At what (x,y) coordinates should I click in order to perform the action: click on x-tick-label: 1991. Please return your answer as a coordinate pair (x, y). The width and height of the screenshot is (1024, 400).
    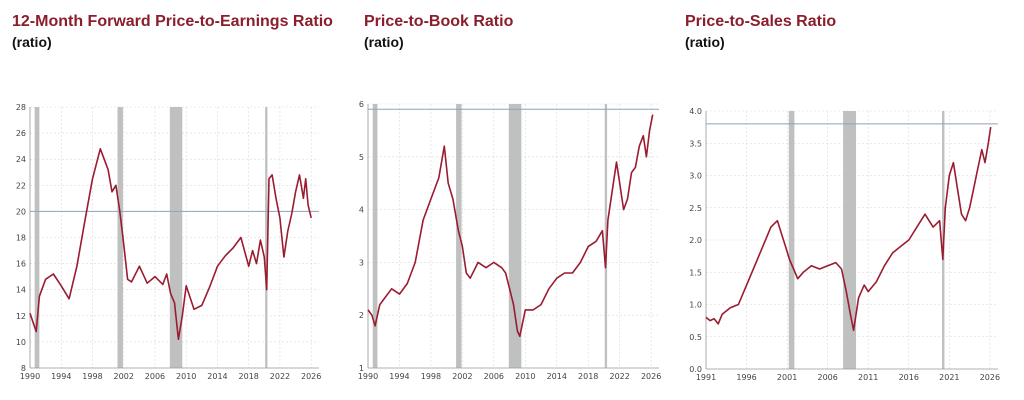
    Looking at the image, I should click on (706, 377).